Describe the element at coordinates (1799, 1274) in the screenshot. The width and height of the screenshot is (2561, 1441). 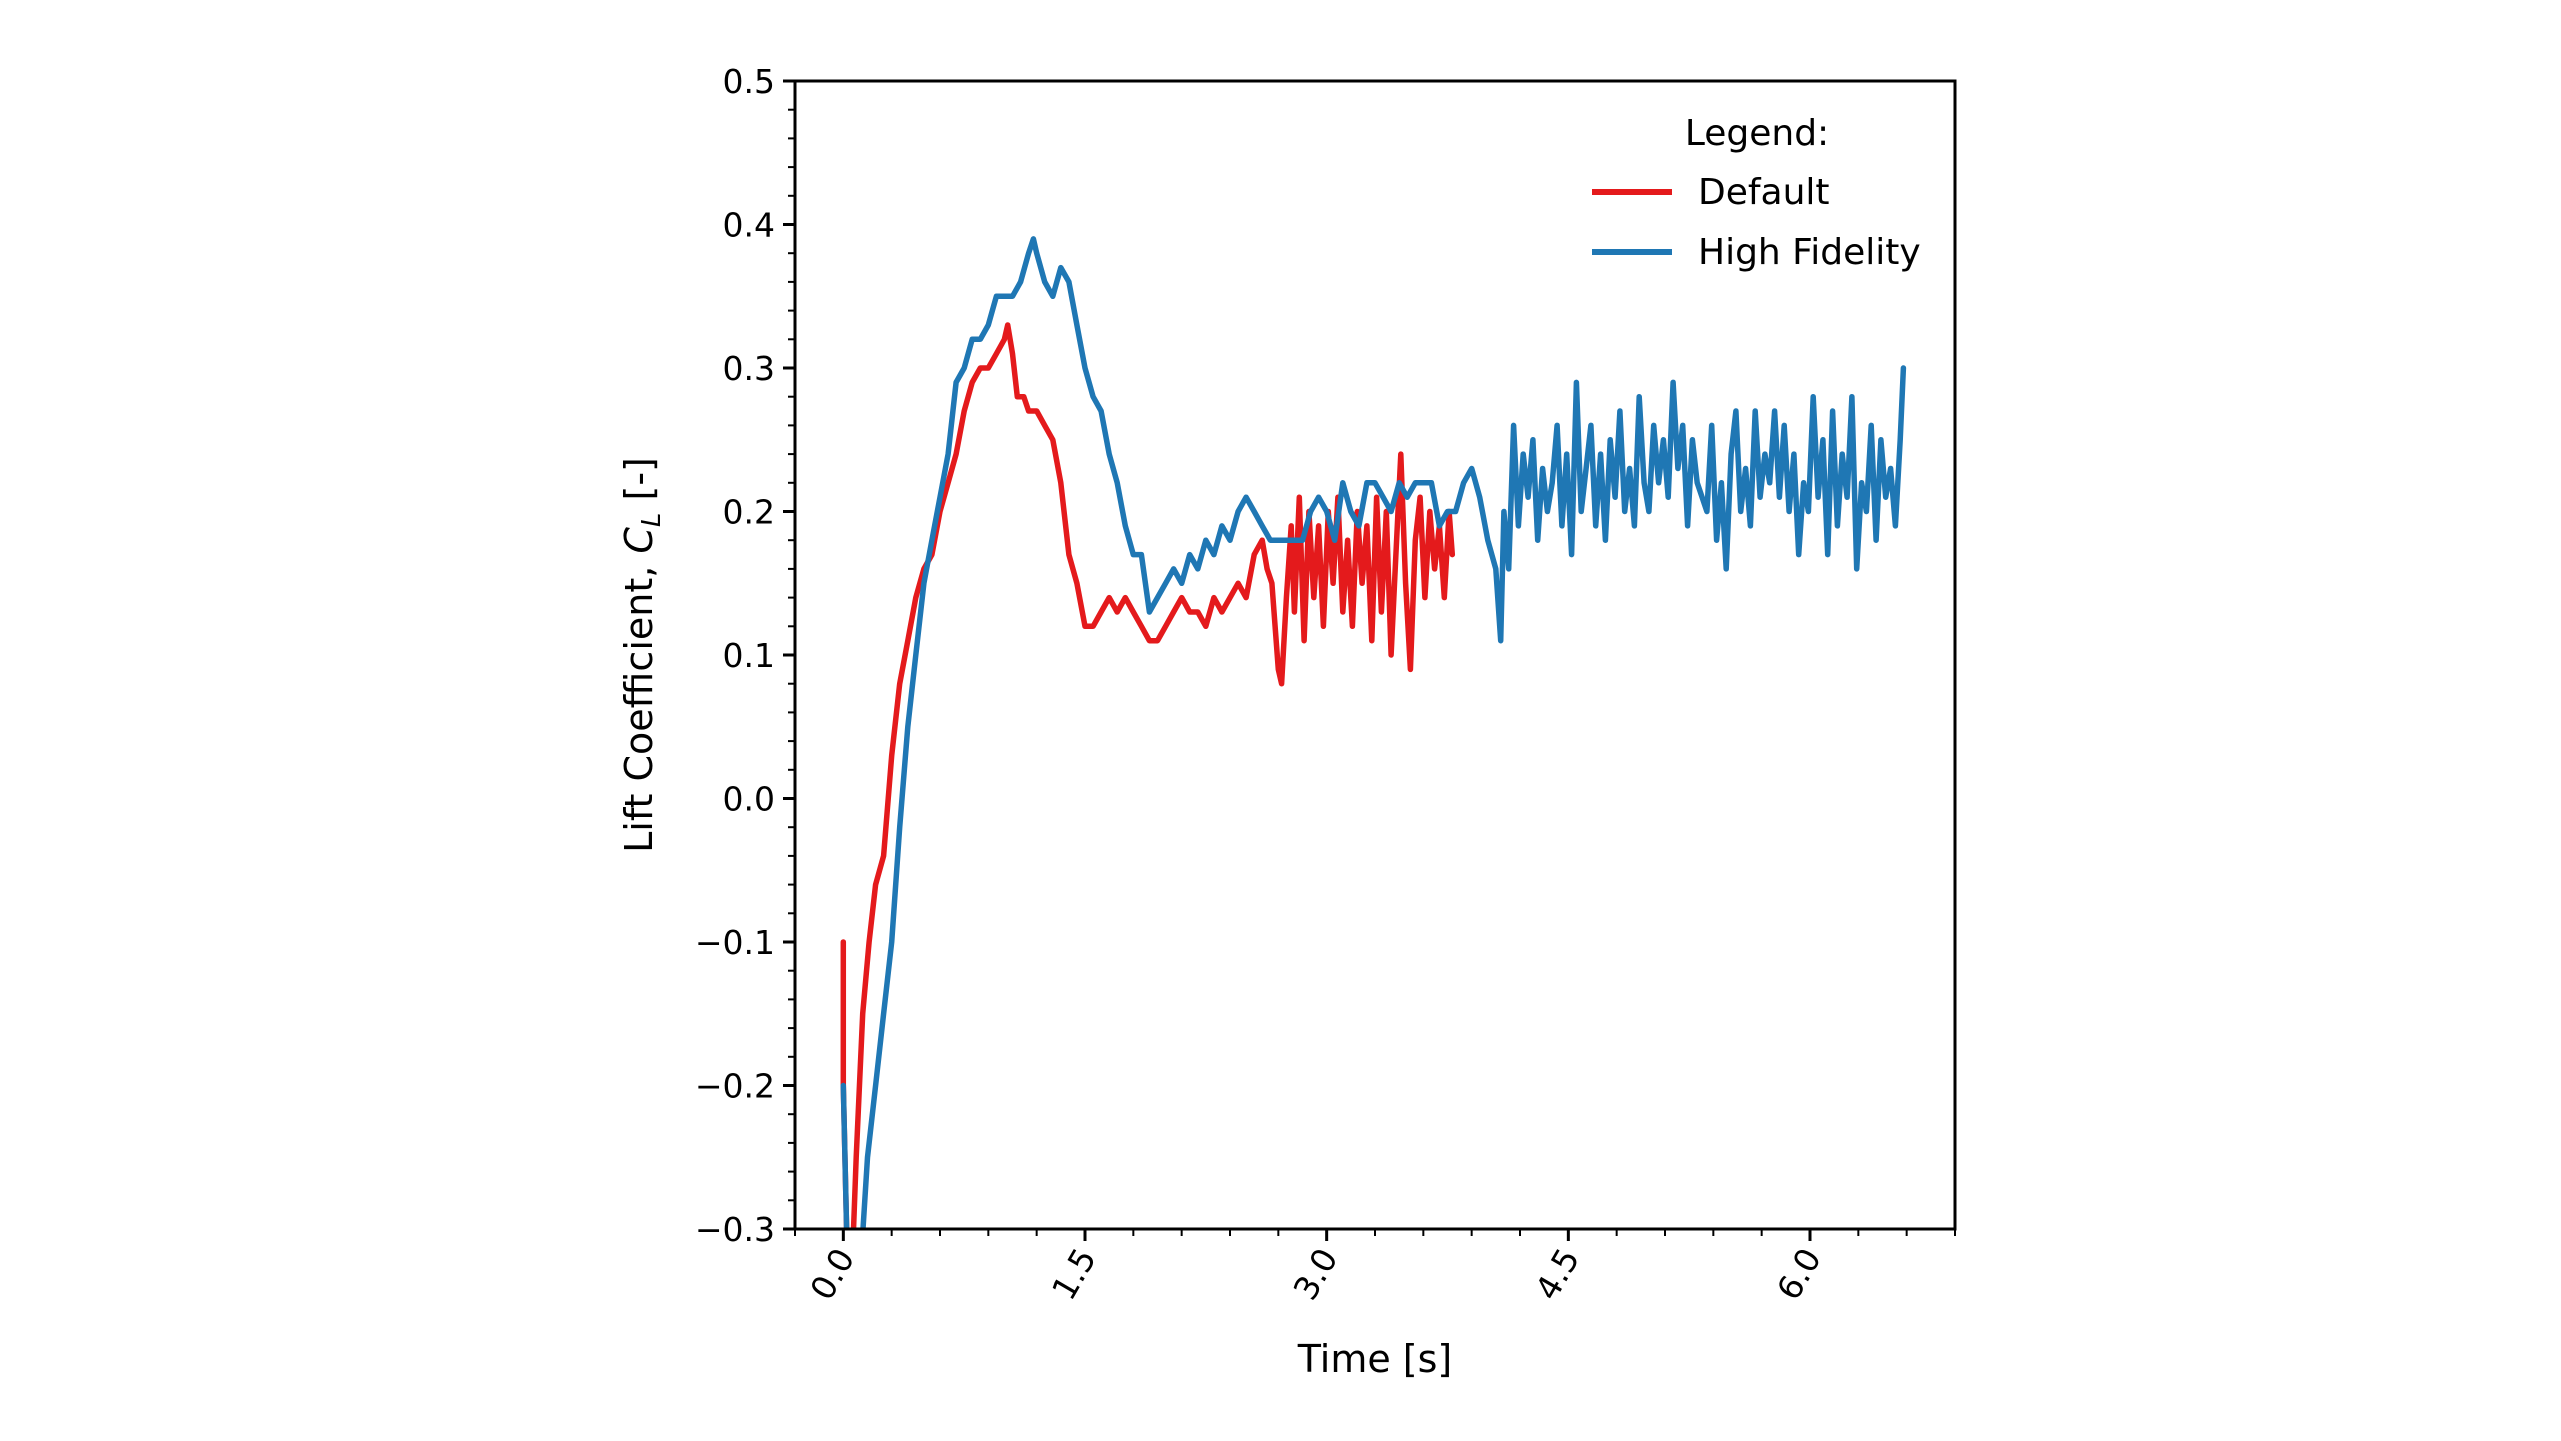
I see `x-tick-label: 6.0` at that location.